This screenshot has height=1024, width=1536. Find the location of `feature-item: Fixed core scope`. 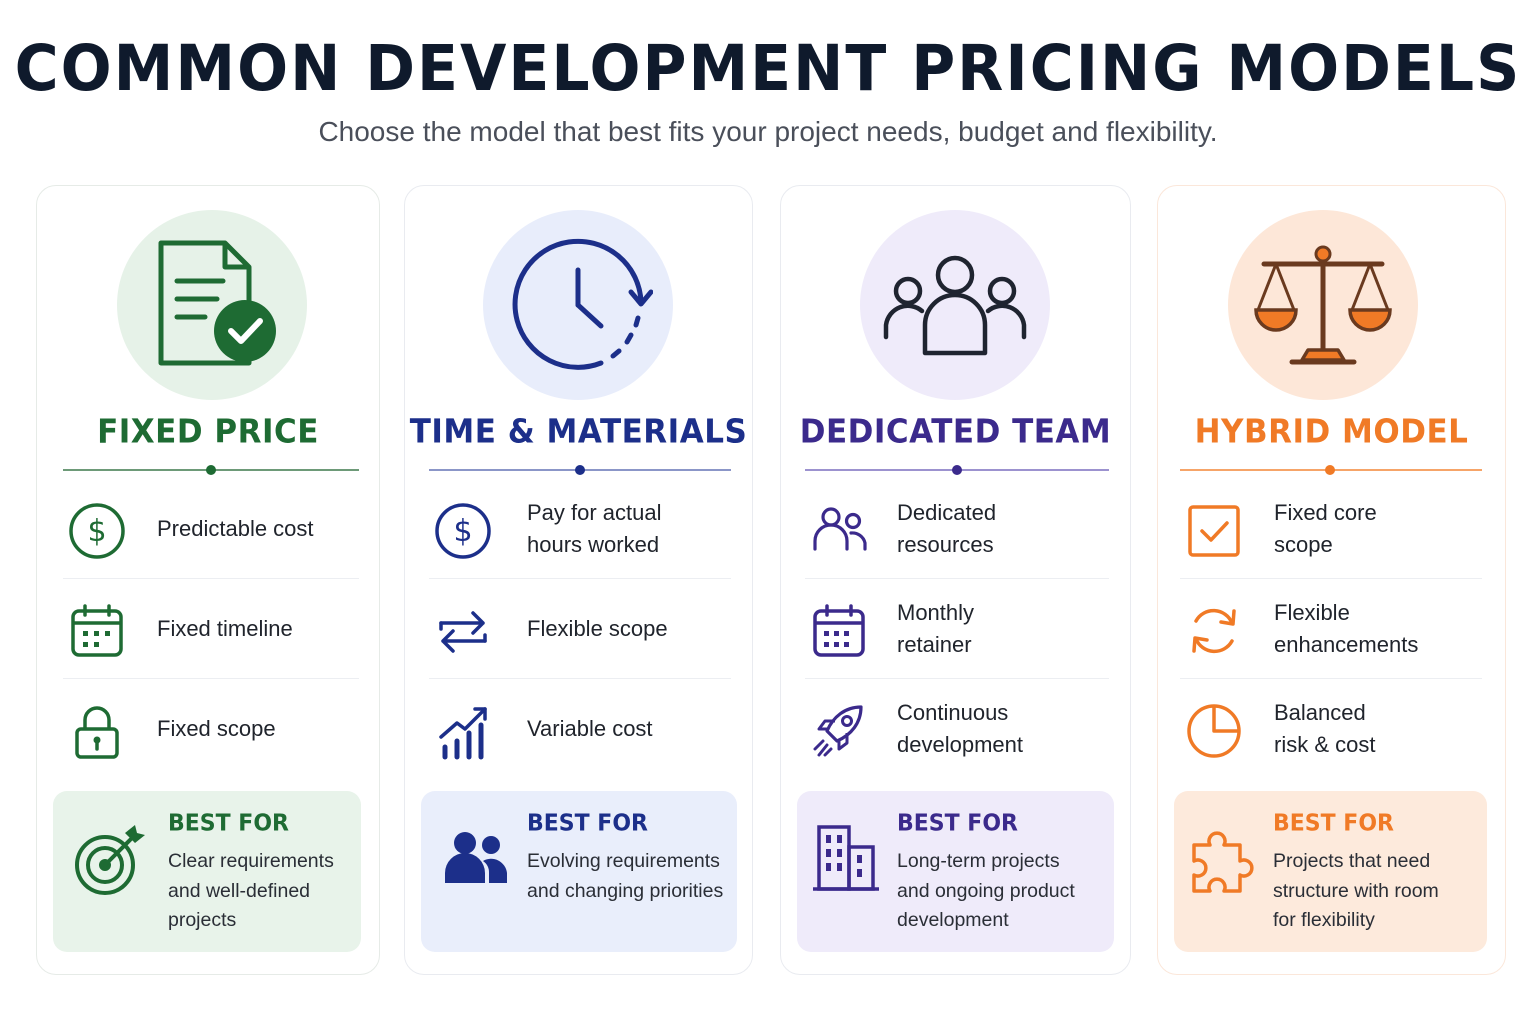

feature-item: Fixed core scope is located at coordinates (1331, 529).